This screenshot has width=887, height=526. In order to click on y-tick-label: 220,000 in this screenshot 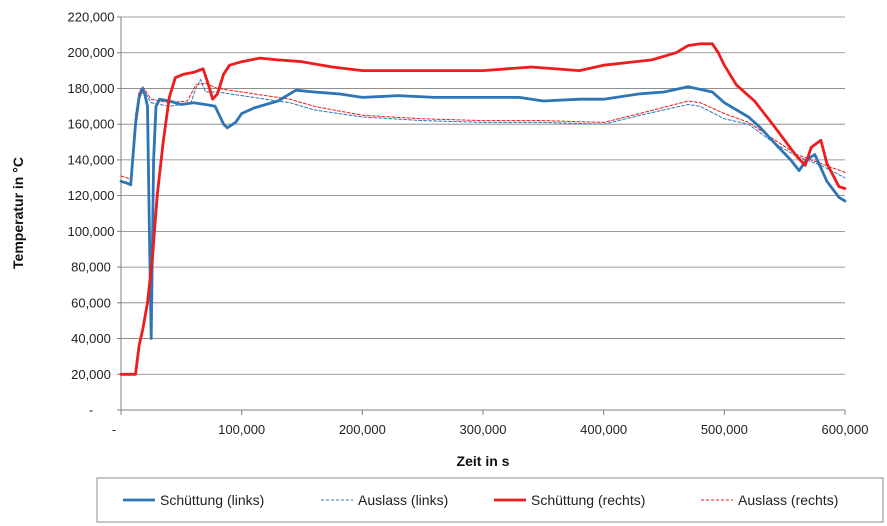, I will do `click(91, 17)`.